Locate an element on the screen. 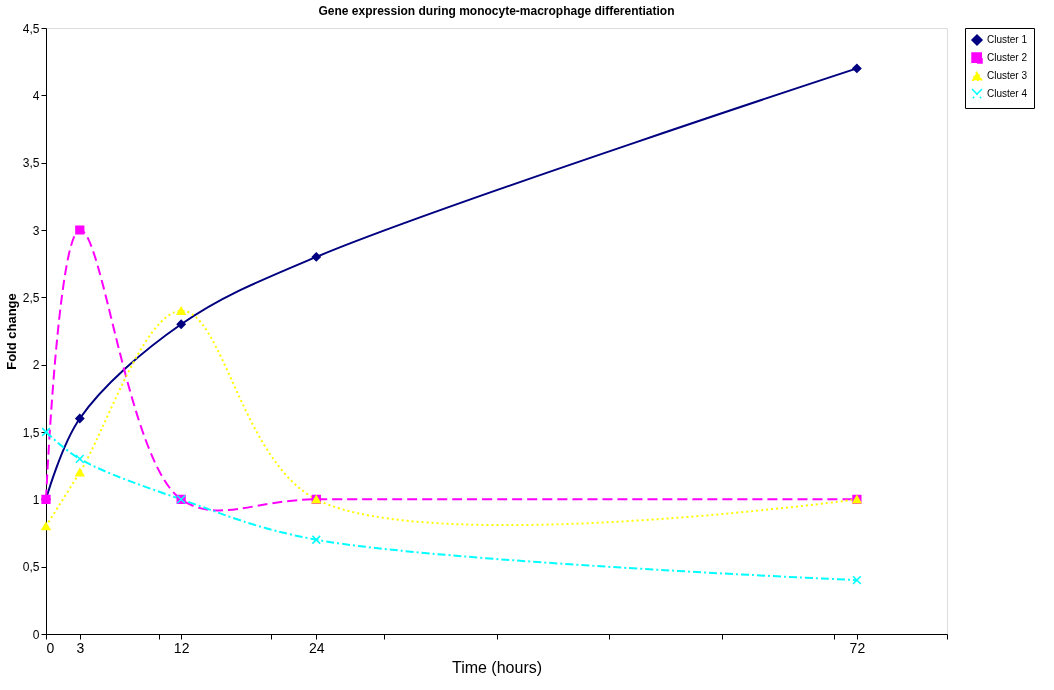 This screenshot has height=690, width=1054. x-tick-label: 72 is located at coordinates (857, 647).